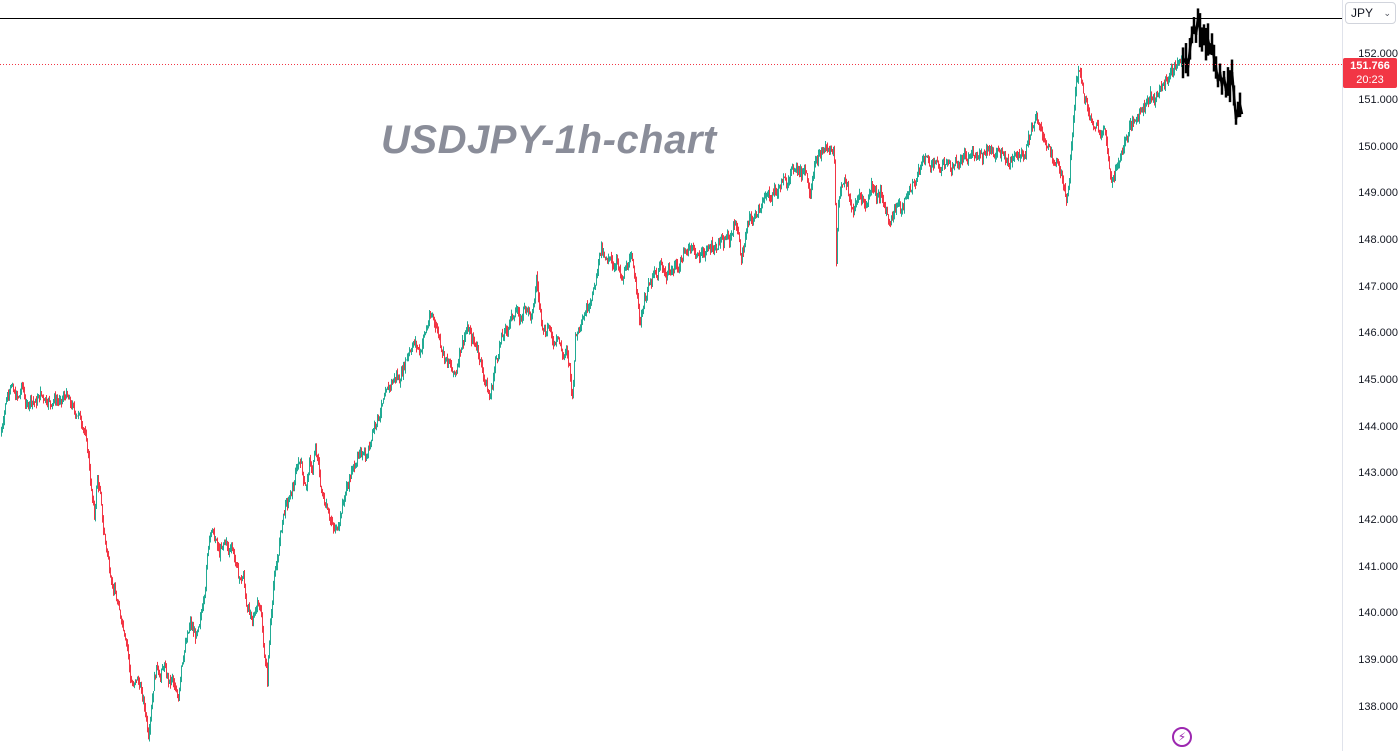  I want to click on price-tick-label: 150.000, so click(1378, 146).